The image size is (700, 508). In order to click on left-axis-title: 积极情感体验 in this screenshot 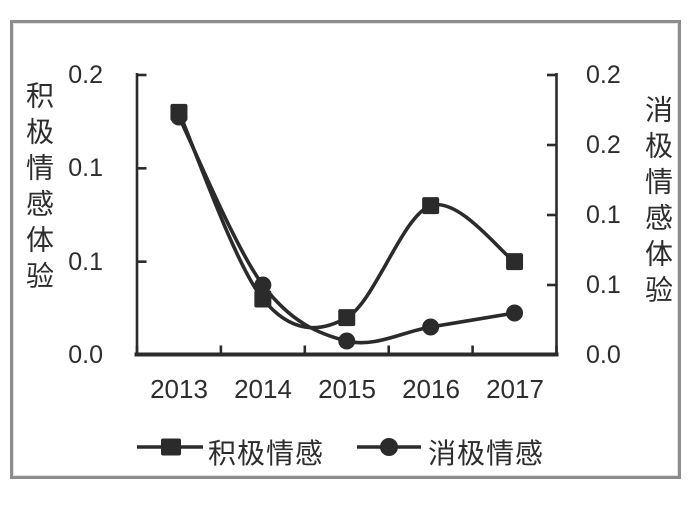, I will do `click(38, 189)`.